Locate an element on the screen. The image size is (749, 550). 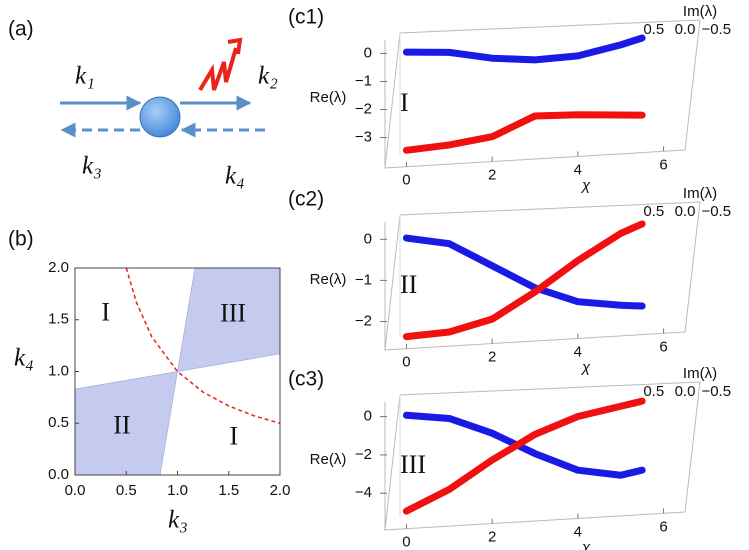
y-tick-label: 0.5 is located at coordinates (58, 422).